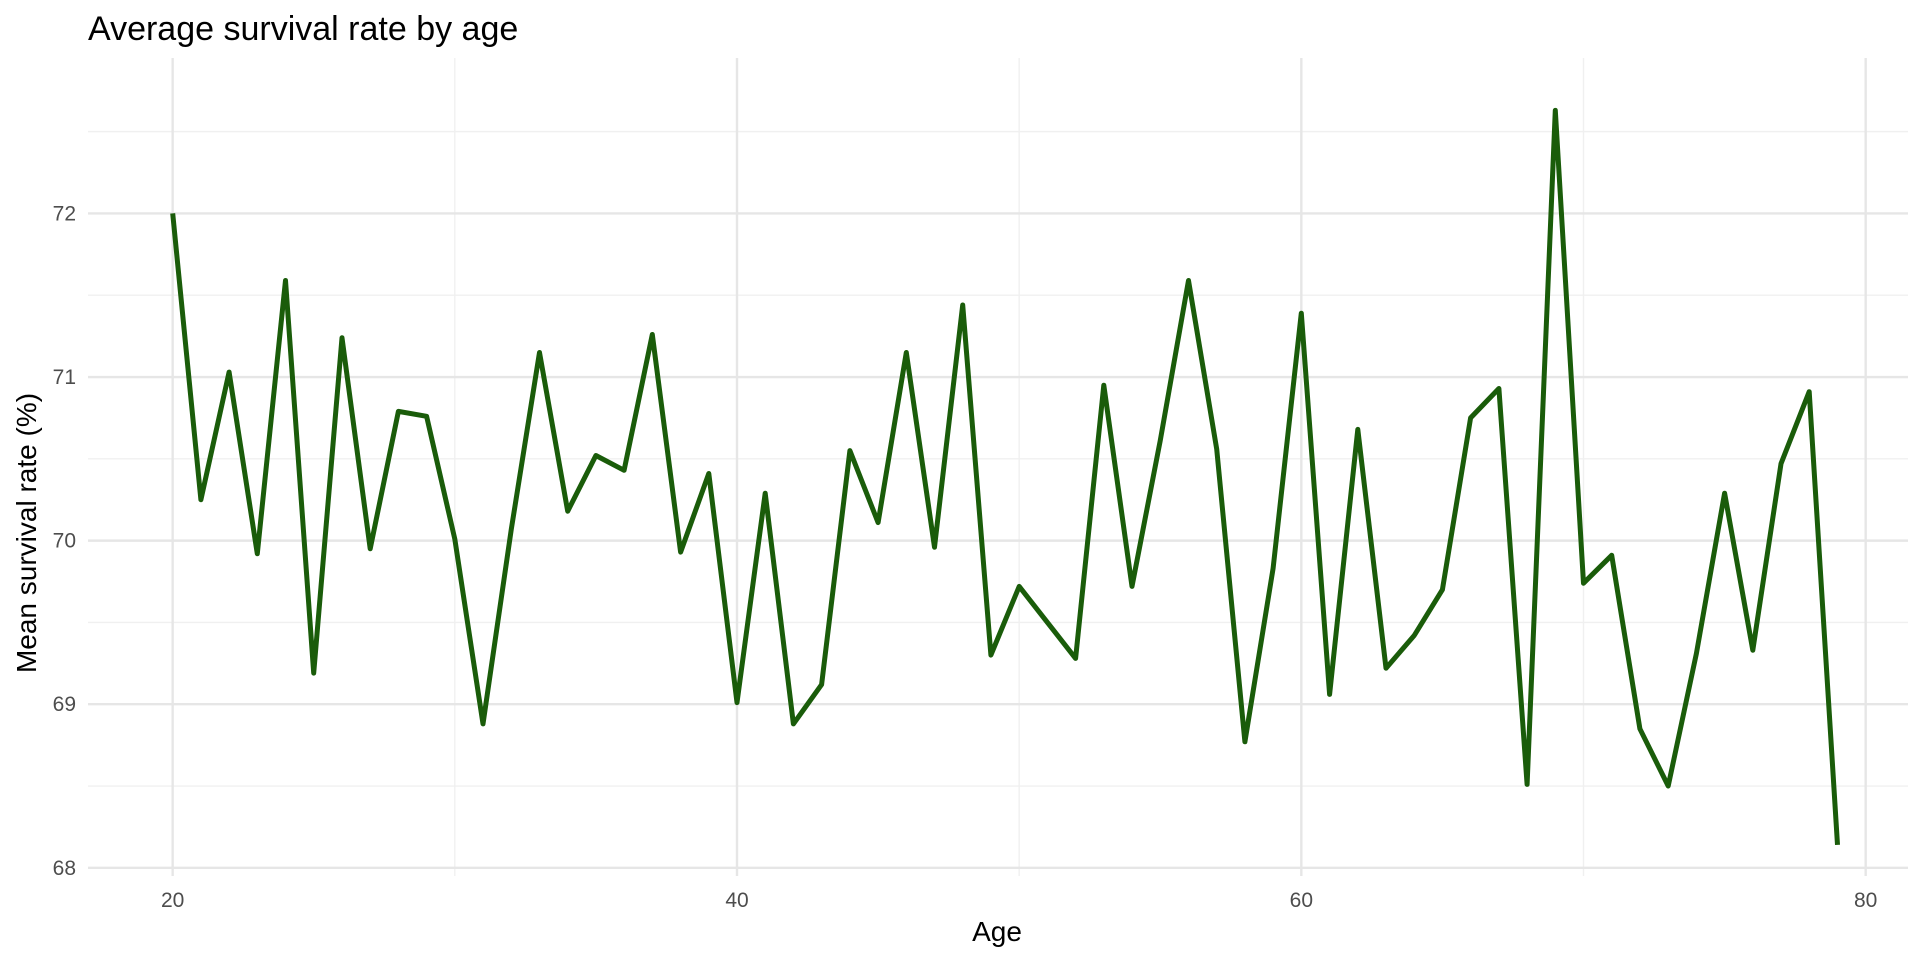 The width and height of the screenshot is (1920, 960). What do you see at coordinates (997, 931) in the screenshot?
I see `x-axis-title: Age` at bounding box center [997, 931].